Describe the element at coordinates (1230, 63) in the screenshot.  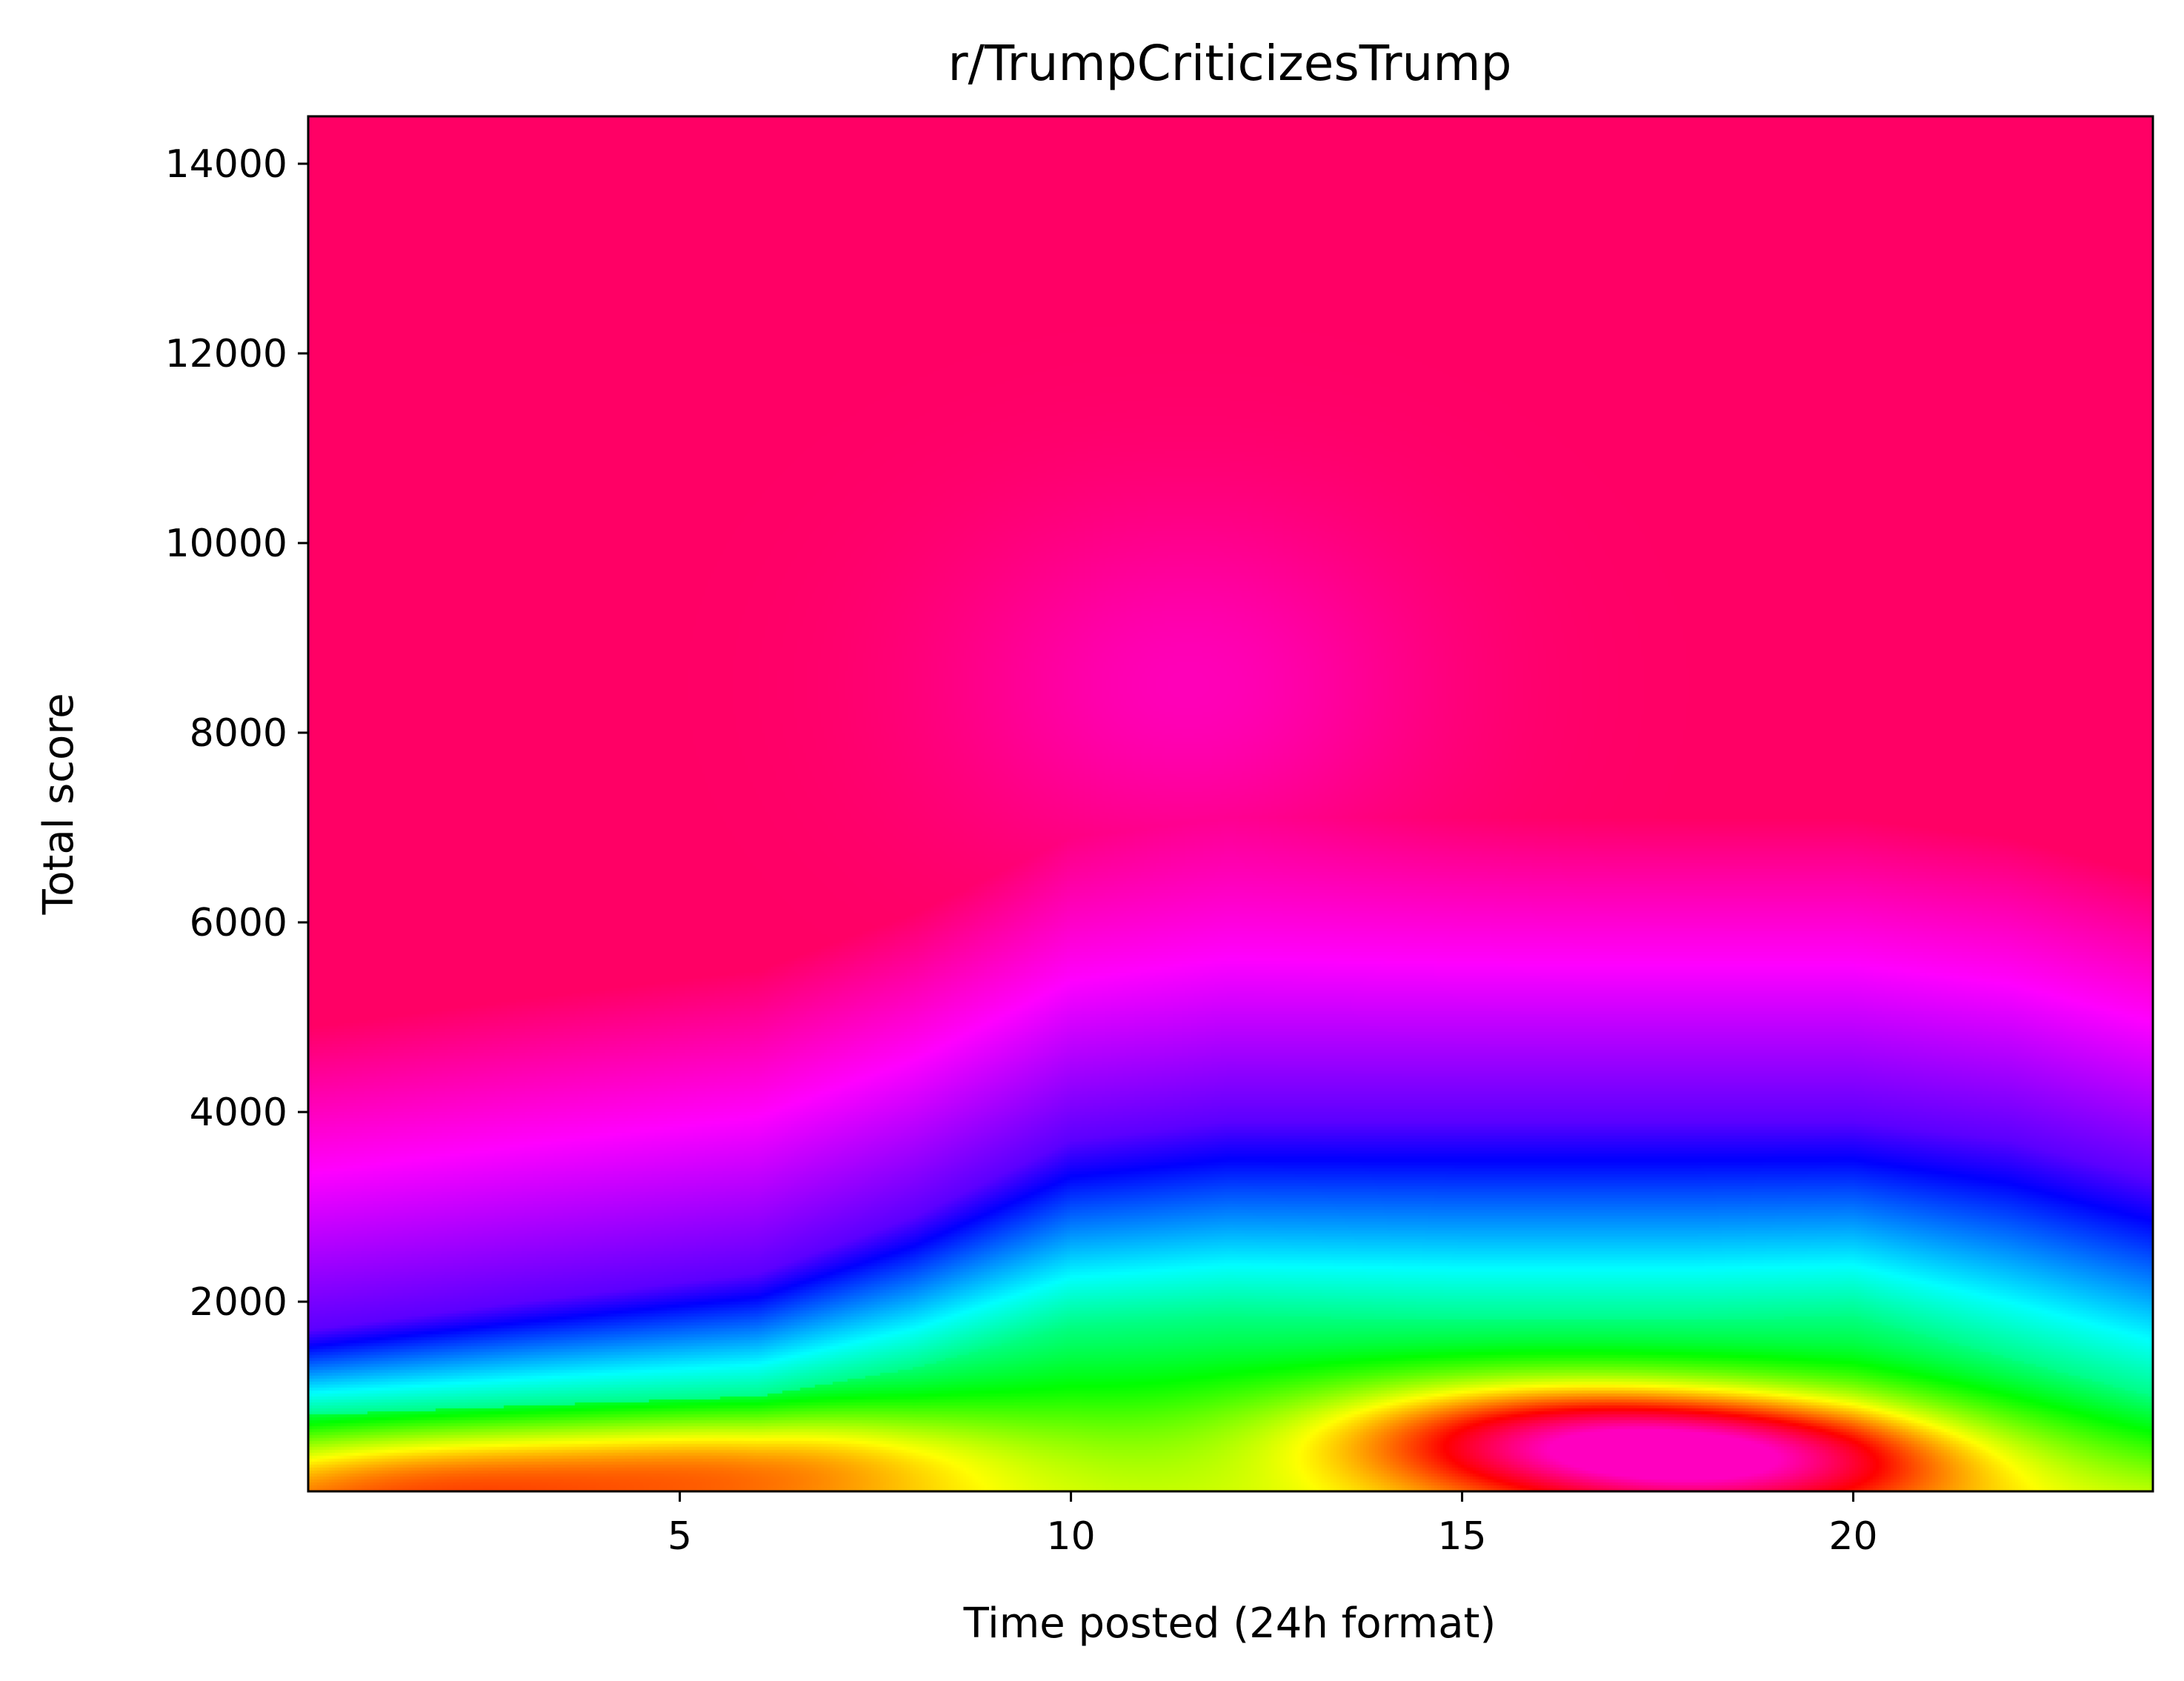
I see `chart-title: r/TrumpCriticizesTrump` at that location.